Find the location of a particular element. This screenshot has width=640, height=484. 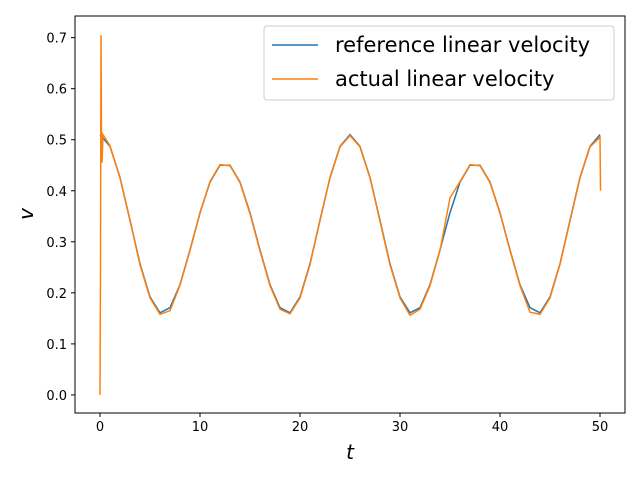

x-tick-label: 50 is located at coordinates (600, 427).